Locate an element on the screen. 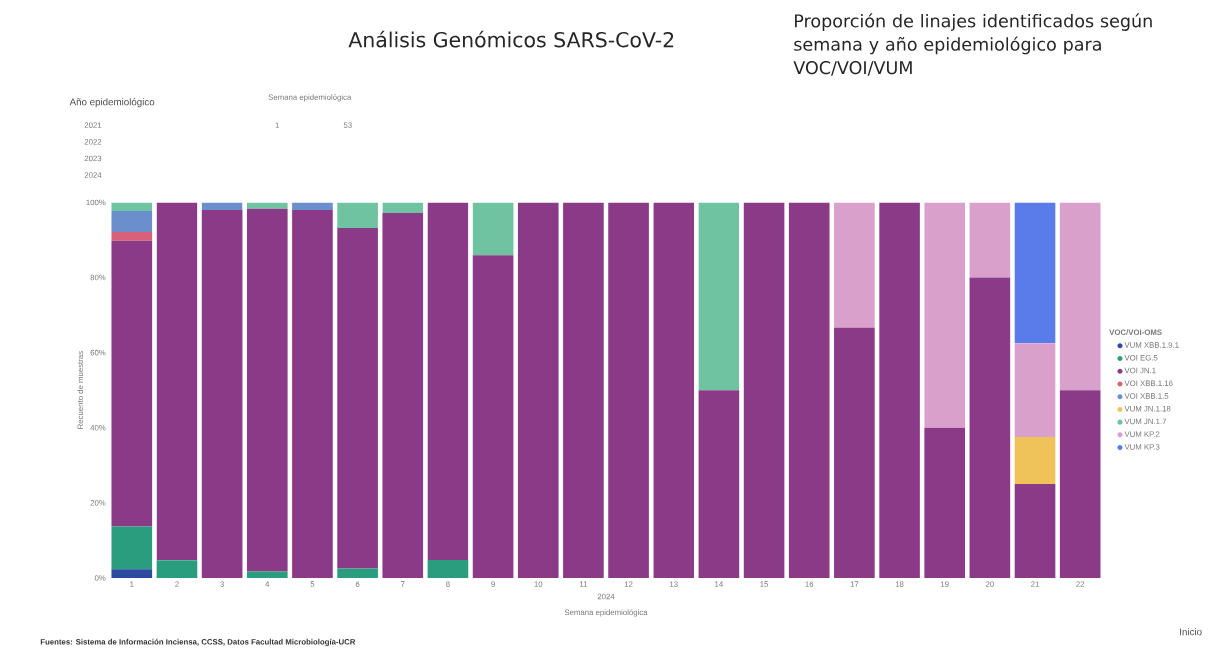 The height and width of the screenshot is (657, 1225). chart-subtitle: Proporción de linajes identificados según semana y año epidemiológico para VOC/VOI/VUM is located at coordinates (972, 44).